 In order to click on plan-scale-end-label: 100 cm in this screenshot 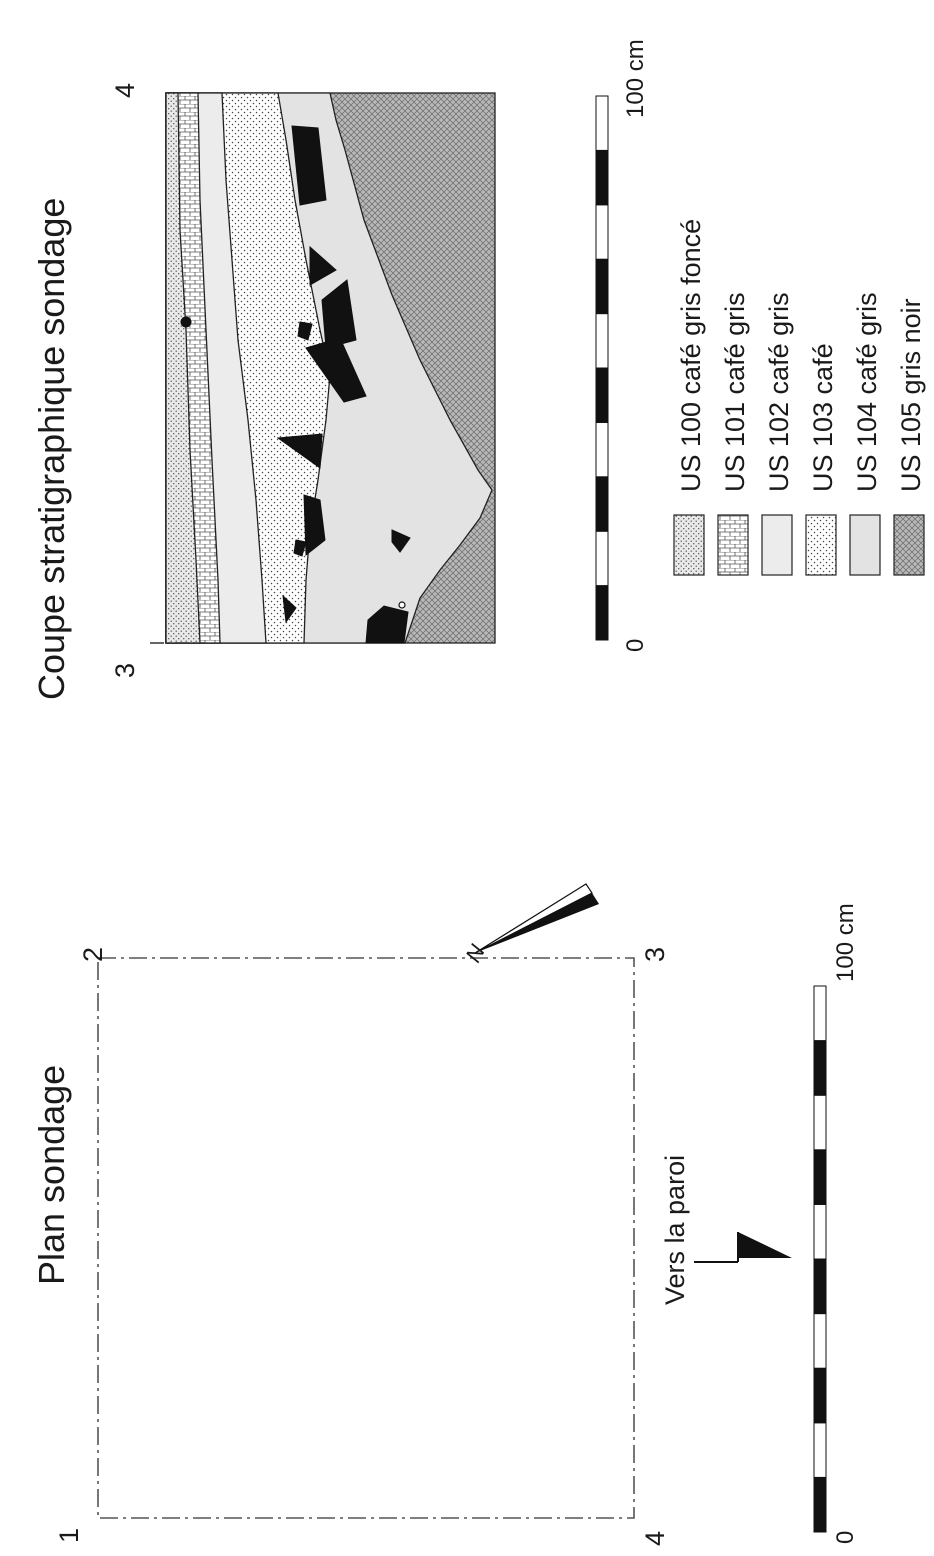, I will do `click(845, 942)`.